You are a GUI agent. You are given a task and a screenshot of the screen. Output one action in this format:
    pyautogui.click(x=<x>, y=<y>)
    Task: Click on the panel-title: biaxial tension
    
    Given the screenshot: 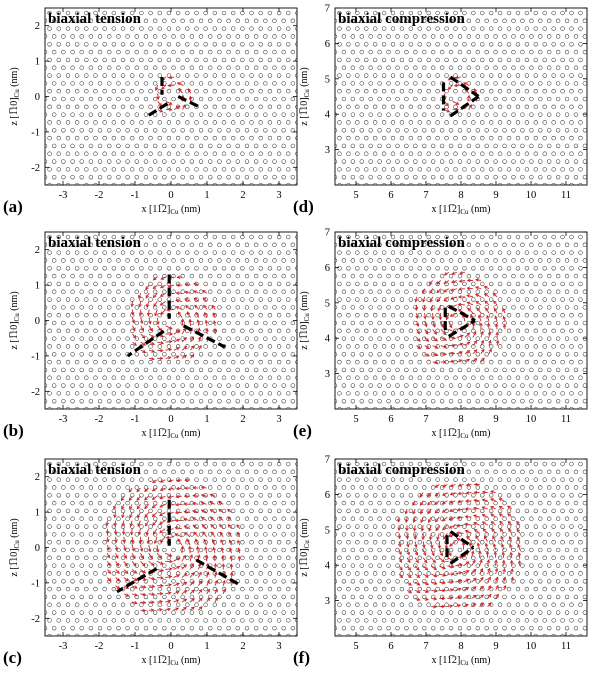 What is the action you would take?
    pyautogui.click(x=95, y=19)
    